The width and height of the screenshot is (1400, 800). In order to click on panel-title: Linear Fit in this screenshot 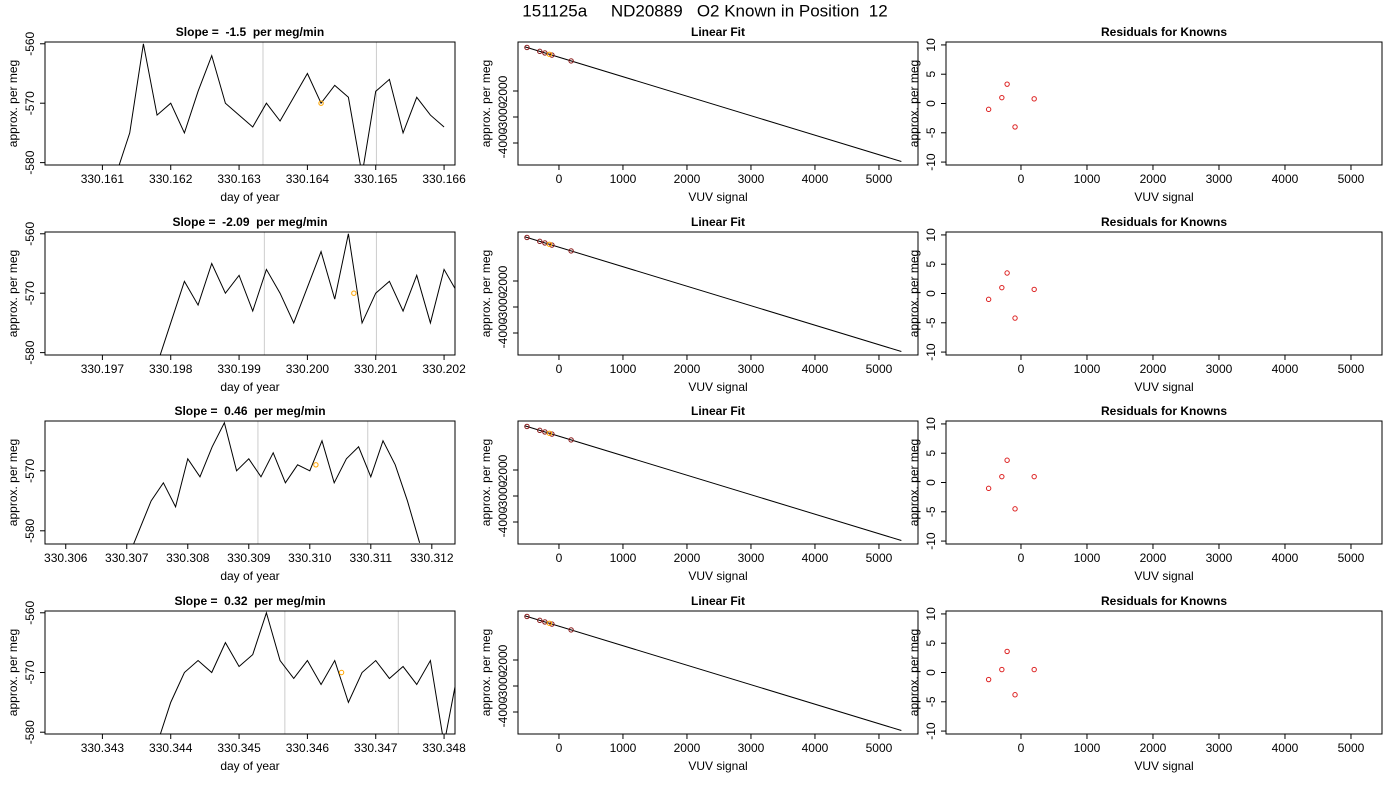, I will do `click(718, 601)`.